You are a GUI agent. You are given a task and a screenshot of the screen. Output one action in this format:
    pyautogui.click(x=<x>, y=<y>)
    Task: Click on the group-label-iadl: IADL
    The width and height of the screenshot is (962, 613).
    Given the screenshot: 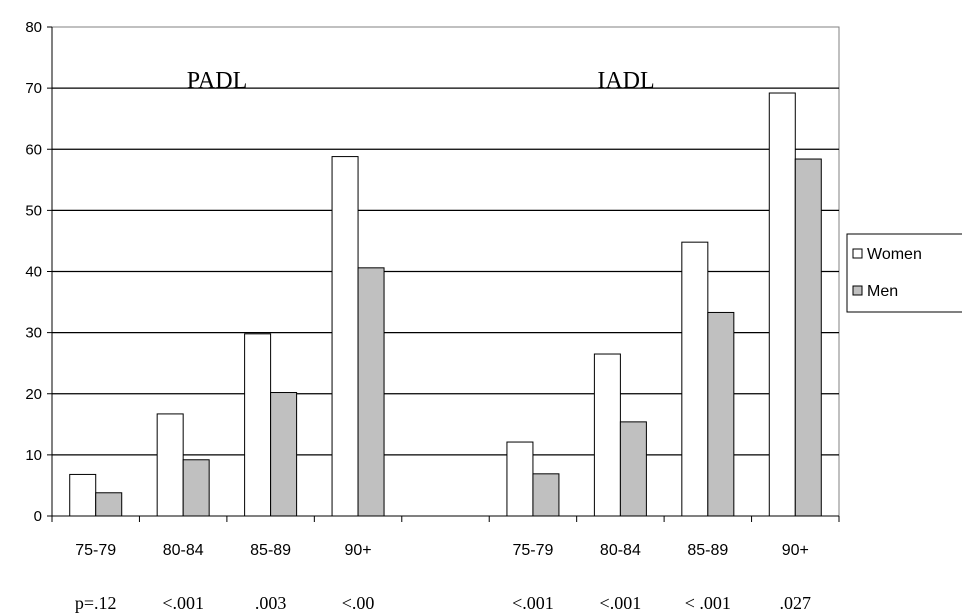 What is the action you would take?
    pyautogui.click(x=625, y=81)
    